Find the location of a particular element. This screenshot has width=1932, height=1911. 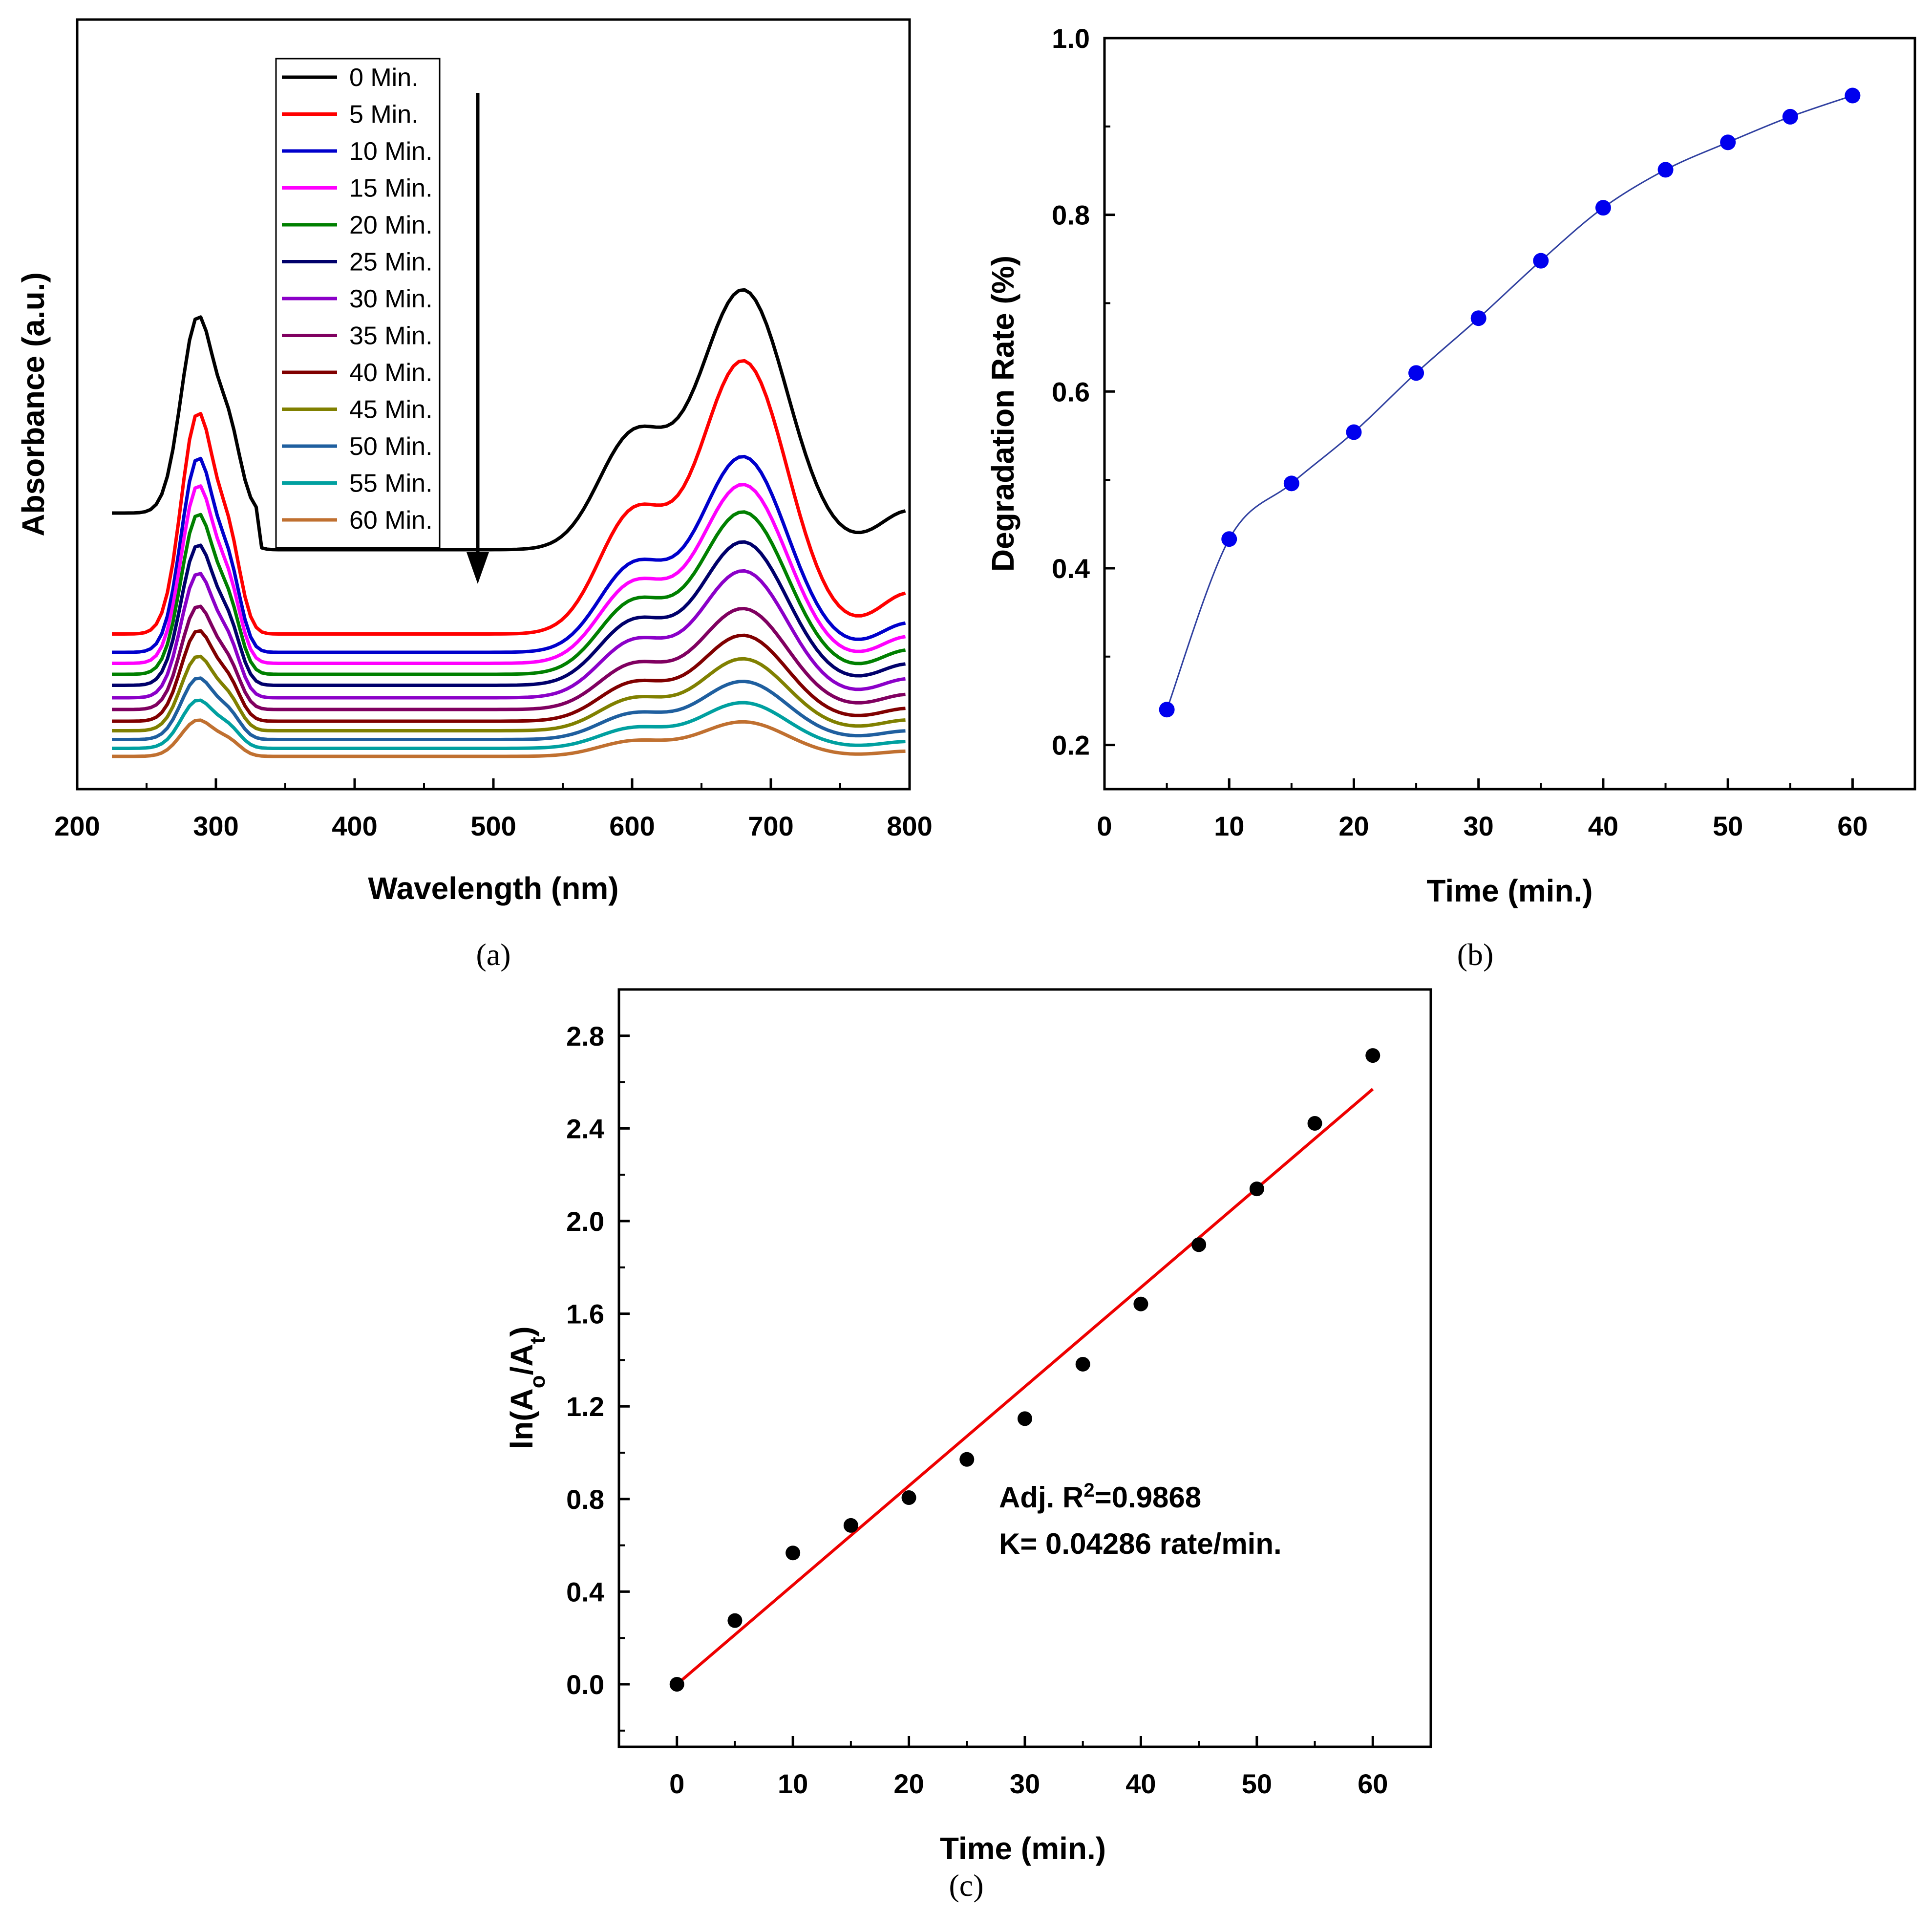

y-tick-label-c: 2.4 is located at coordinates (585, 1128).